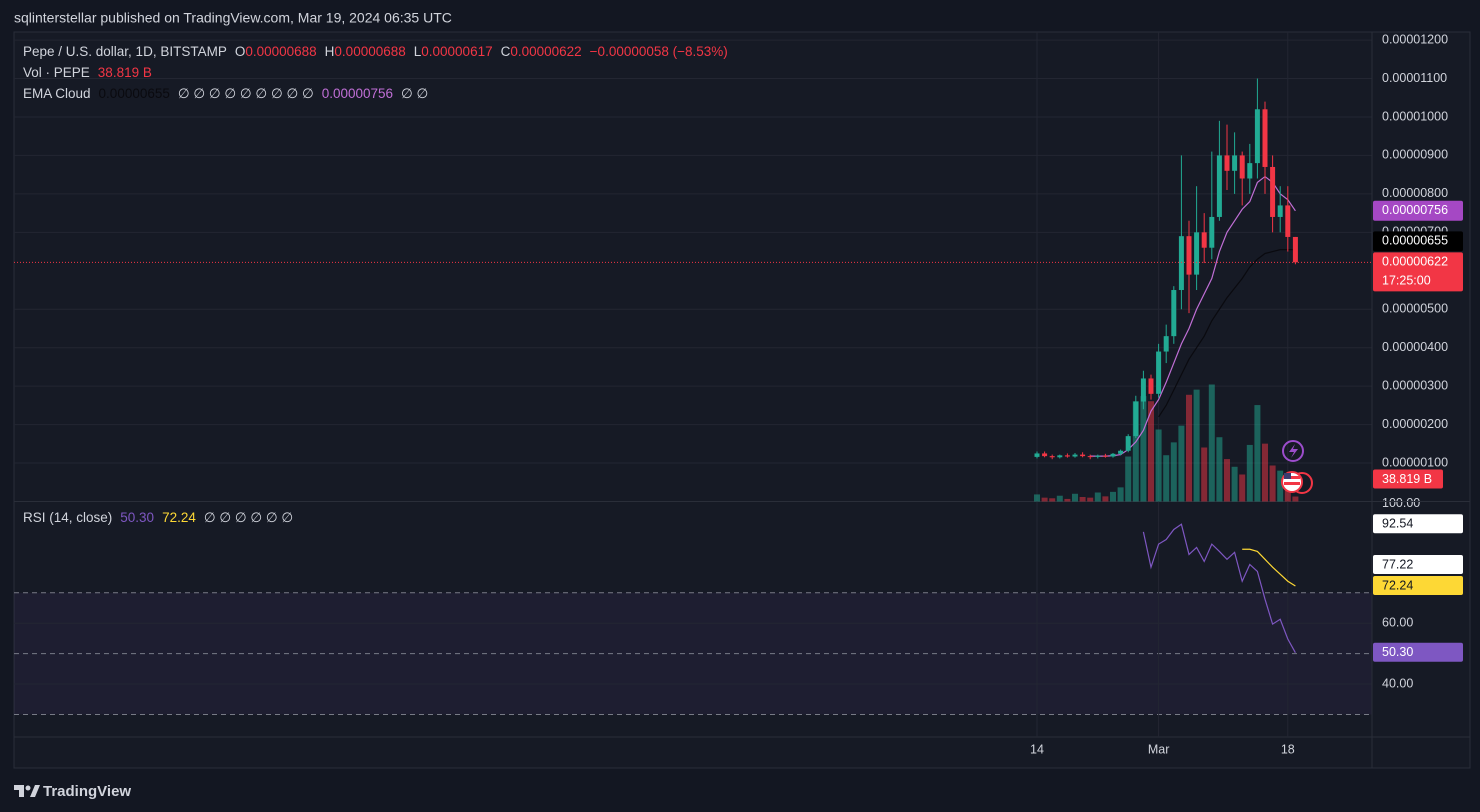 The height and width of the screenshot is (812, 1480). I want to click on ema-badge, so click(1418, 210).